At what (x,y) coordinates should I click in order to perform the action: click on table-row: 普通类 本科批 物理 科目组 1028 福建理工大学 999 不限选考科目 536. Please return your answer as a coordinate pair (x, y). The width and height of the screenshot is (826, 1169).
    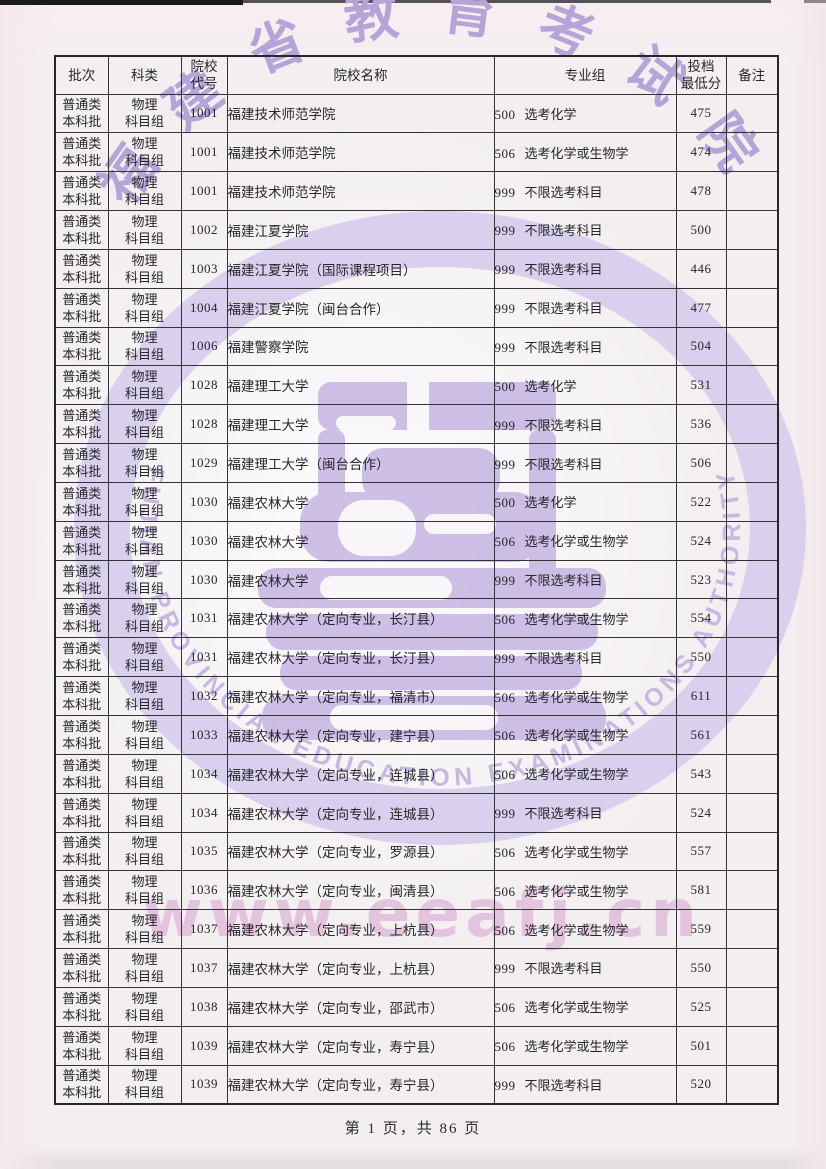
    Looking at the image, I should click on (416, 424).